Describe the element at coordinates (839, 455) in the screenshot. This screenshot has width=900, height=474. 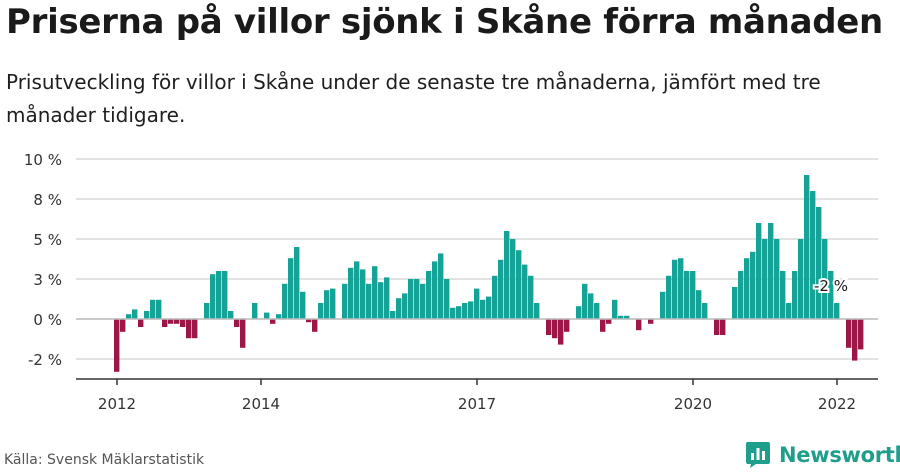
I see `brand-name: Newsworthy` at that location.